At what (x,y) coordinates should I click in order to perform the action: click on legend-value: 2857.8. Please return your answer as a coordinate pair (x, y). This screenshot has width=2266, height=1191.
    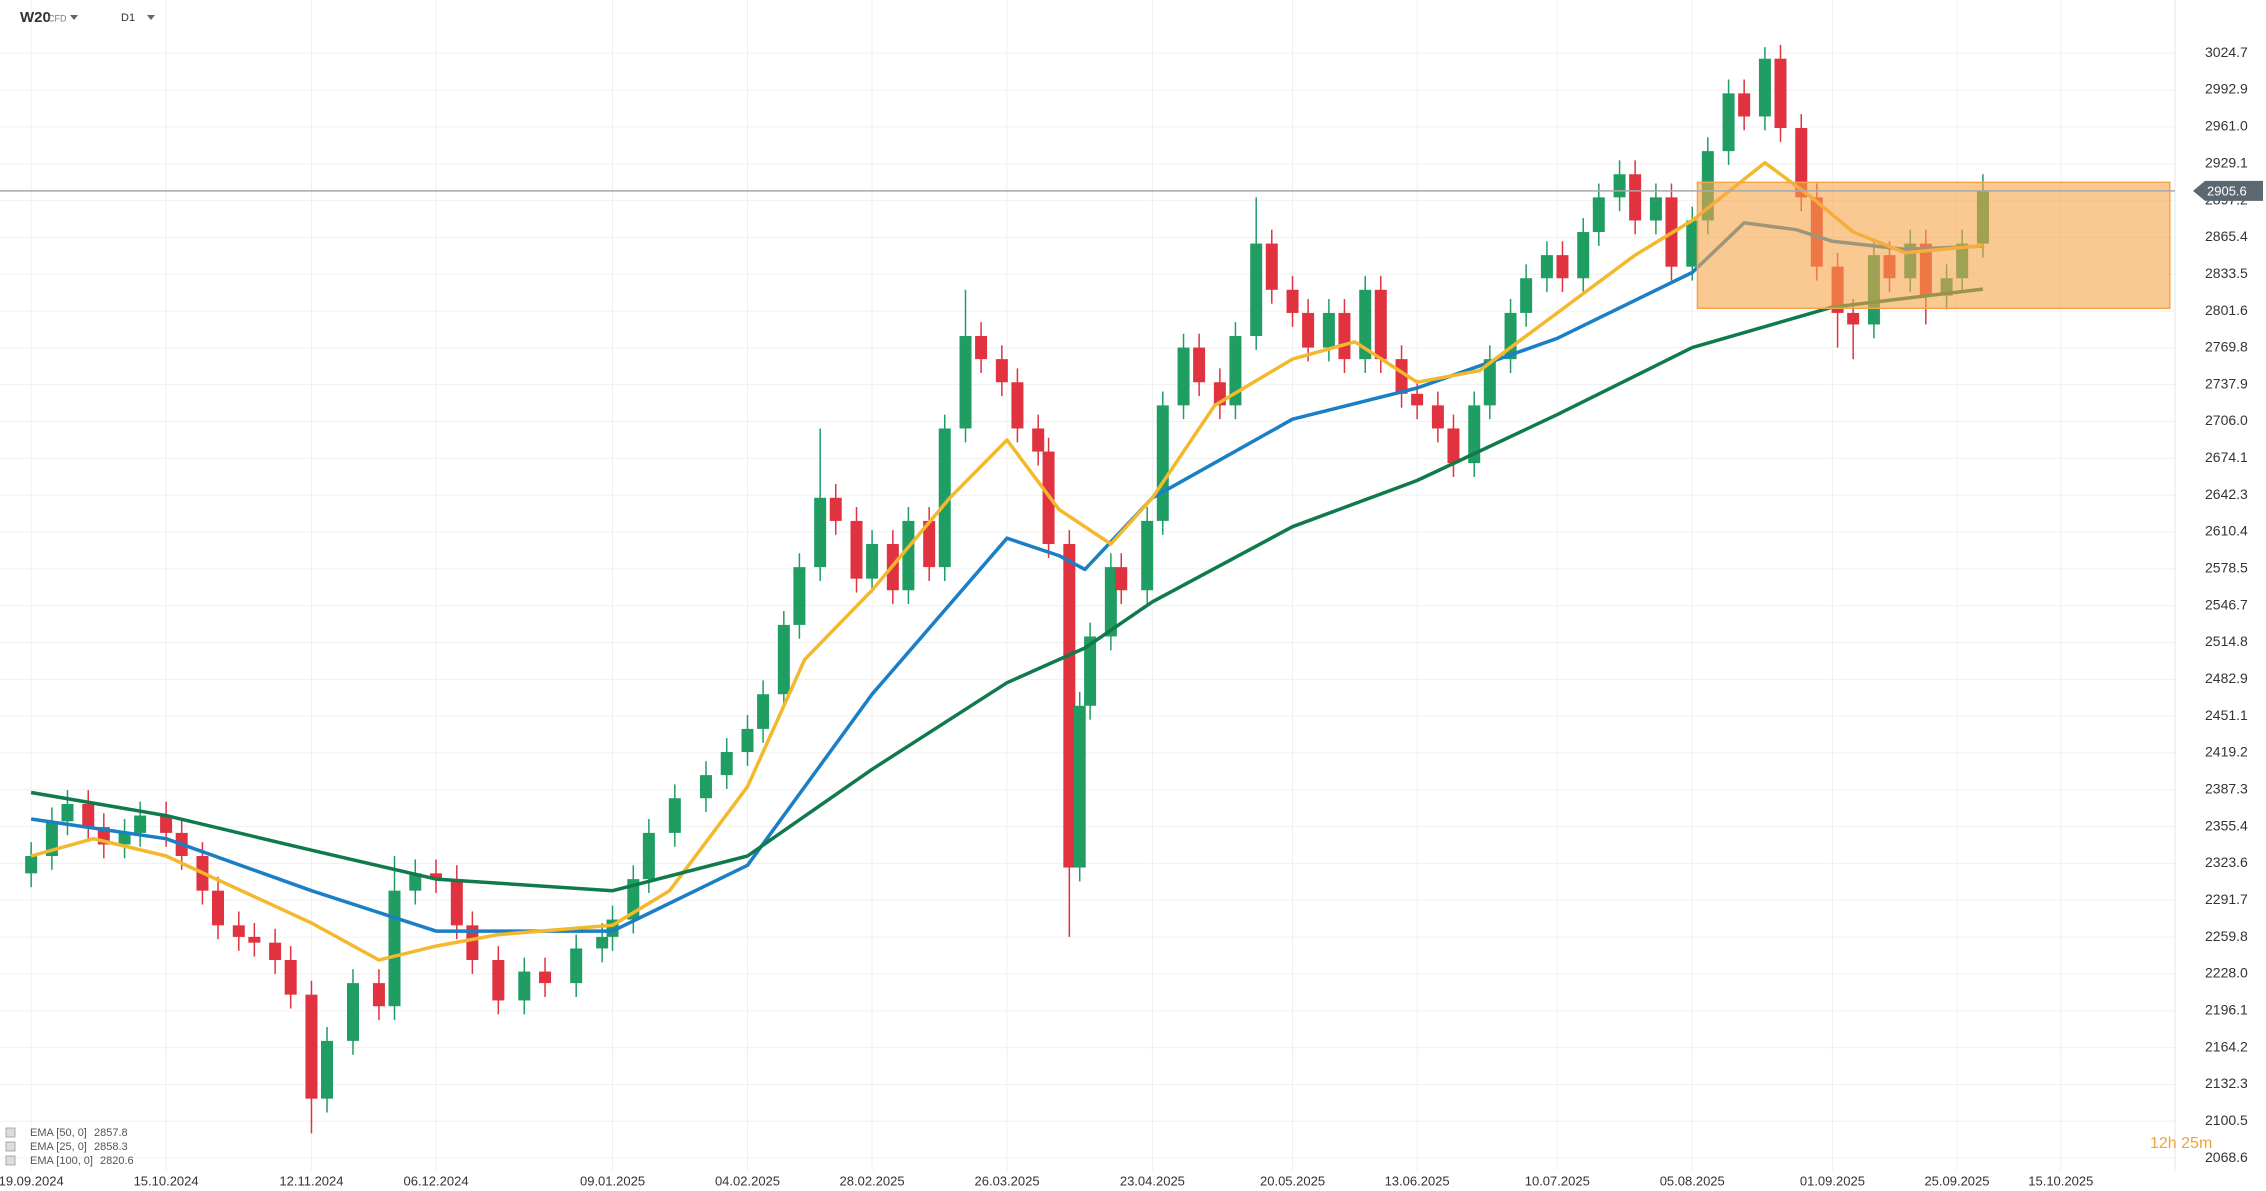
    Looking at the image, I should click on (111, 1133).